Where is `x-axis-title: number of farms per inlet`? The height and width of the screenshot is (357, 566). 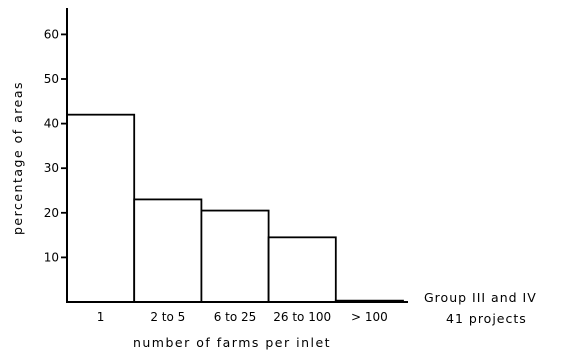
x-axis-title: number of farms per inlet is located at coordinates (232, 342).